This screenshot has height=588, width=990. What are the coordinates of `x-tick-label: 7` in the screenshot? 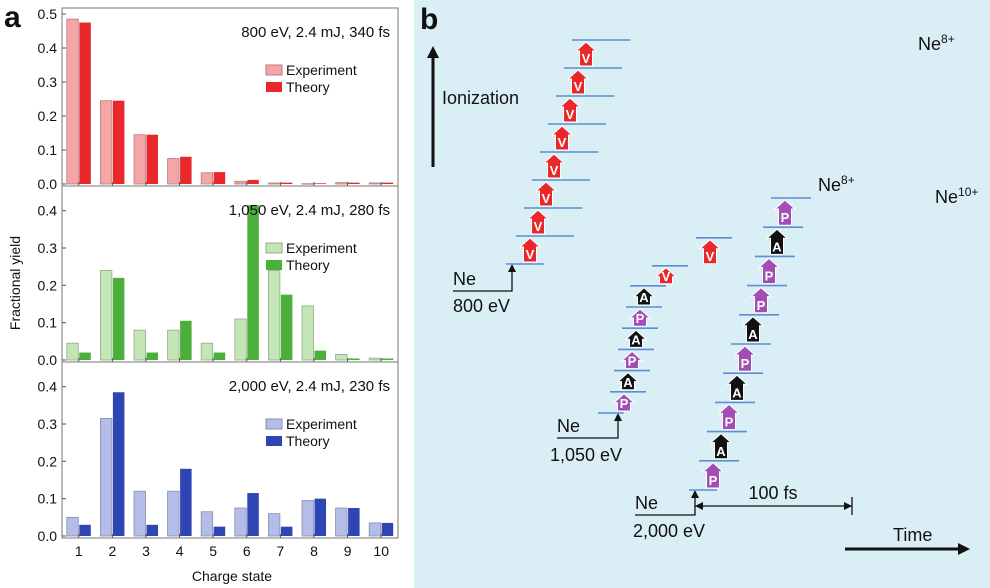 It's located at (281, 551).